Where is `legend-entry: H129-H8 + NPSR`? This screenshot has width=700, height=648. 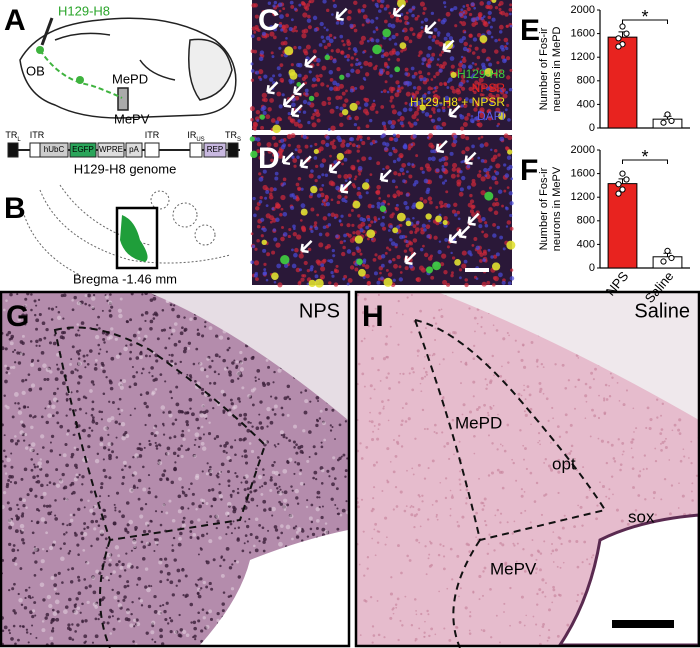 legend-entry: H129-H8 + NPSR is located at coordinates (457, 102).